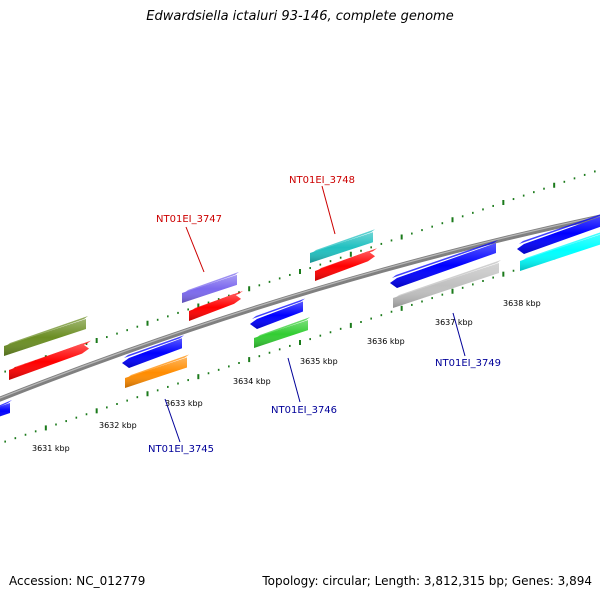 The width and height of the screenshot is (600, 600). What do you see at coordinates (522, 303) in the screenshot?
I see `tick-label-3638: 3638 kbp` at bounding box center [522, 303].